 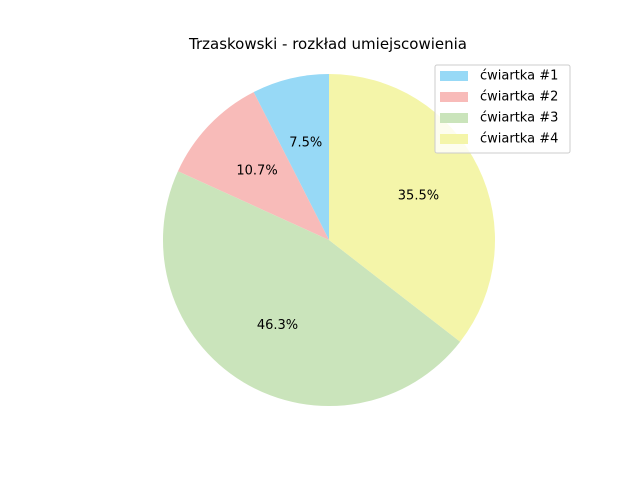 What do you see at coordinates (327, 44) in the screenshot?
I see `chart-title: Trzaskowski - rozkład umiejscowienia` at bounding box center [327, 44].